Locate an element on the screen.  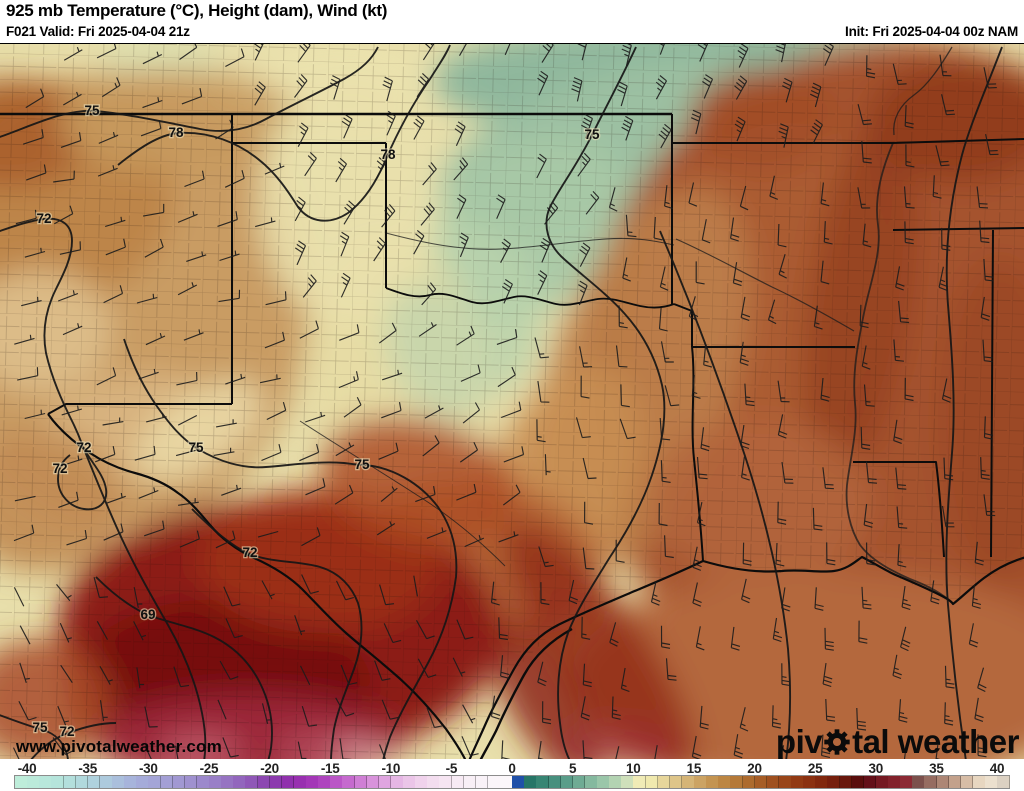
colorbar-tick-label: -5 is located at coordinates (451, 768).